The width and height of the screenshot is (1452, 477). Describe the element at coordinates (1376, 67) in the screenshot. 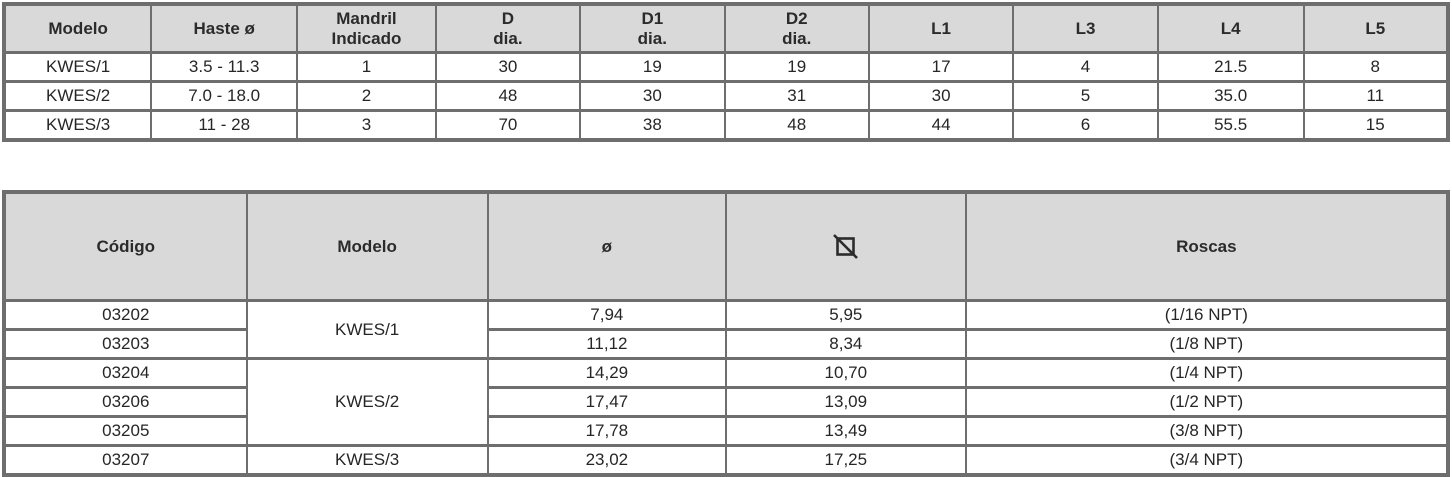

I see `l5-cell: 8` at that location.